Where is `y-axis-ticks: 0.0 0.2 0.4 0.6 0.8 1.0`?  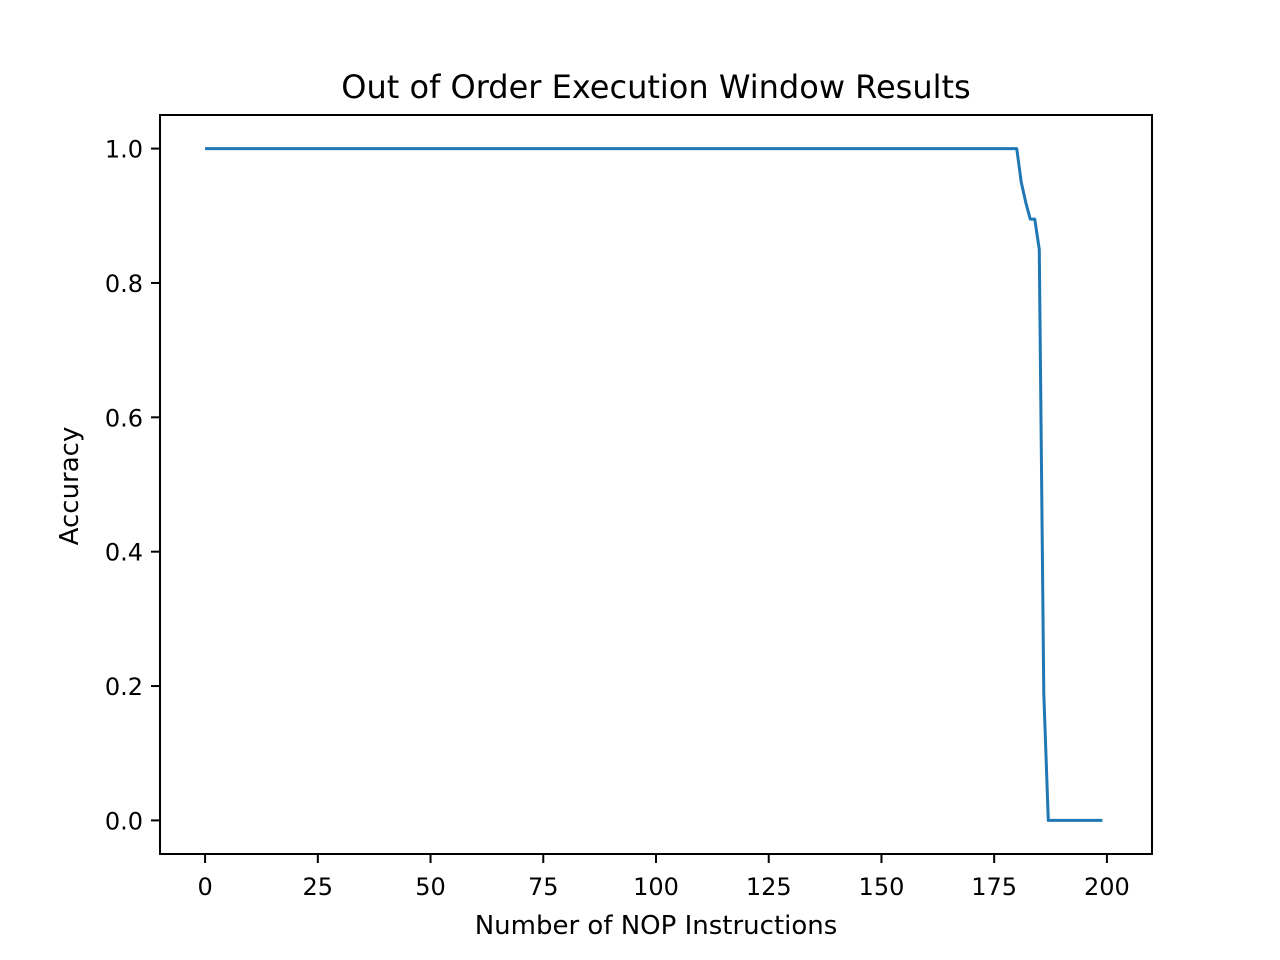
y-axis-ticks: 0.0 0.2 0.4 0.6 0.8 1.0 is located at coordinates (132, 485).